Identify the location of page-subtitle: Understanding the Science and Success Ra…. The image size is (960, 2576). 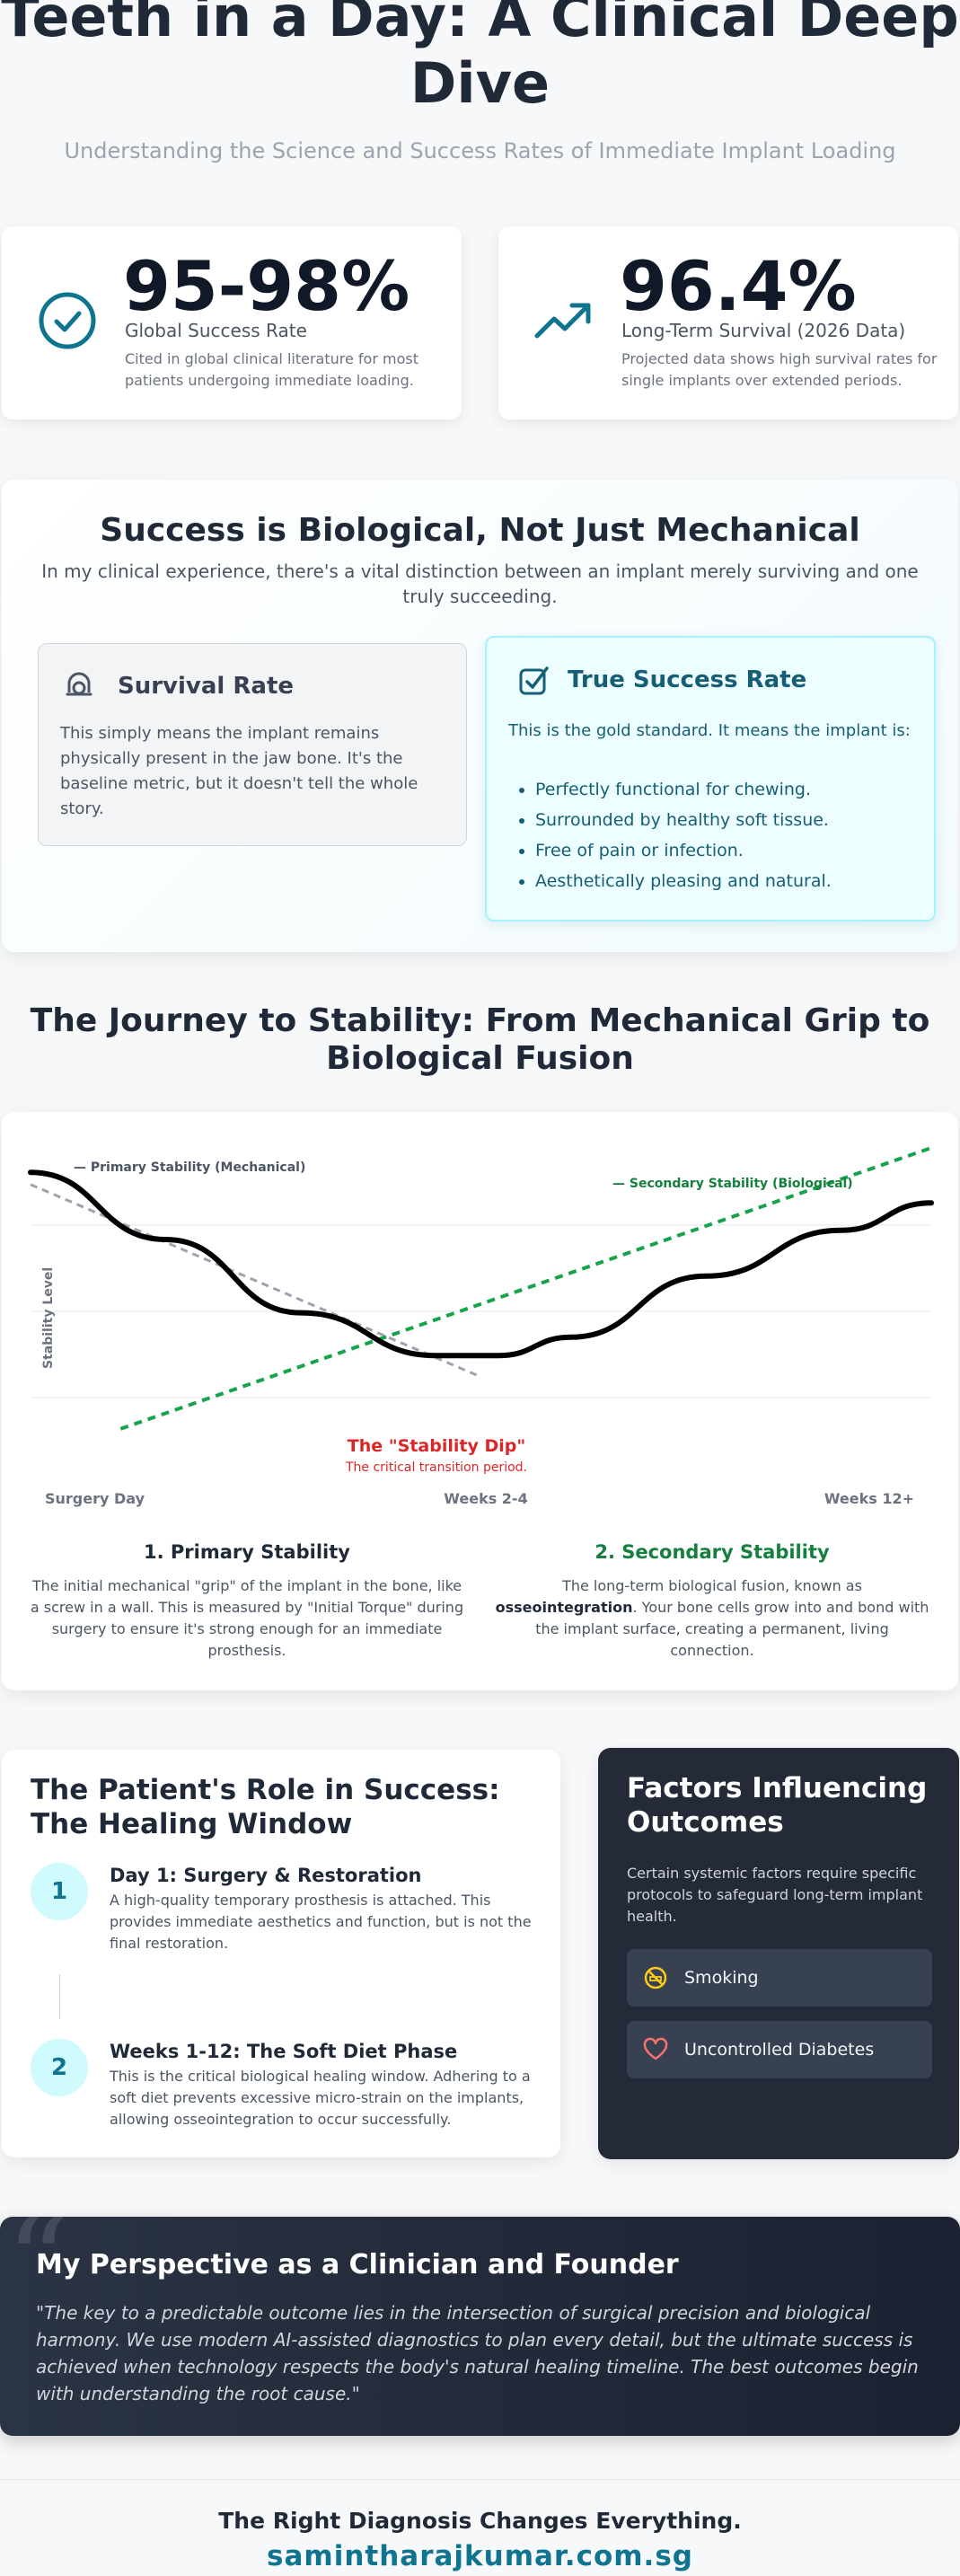
(480, 150).